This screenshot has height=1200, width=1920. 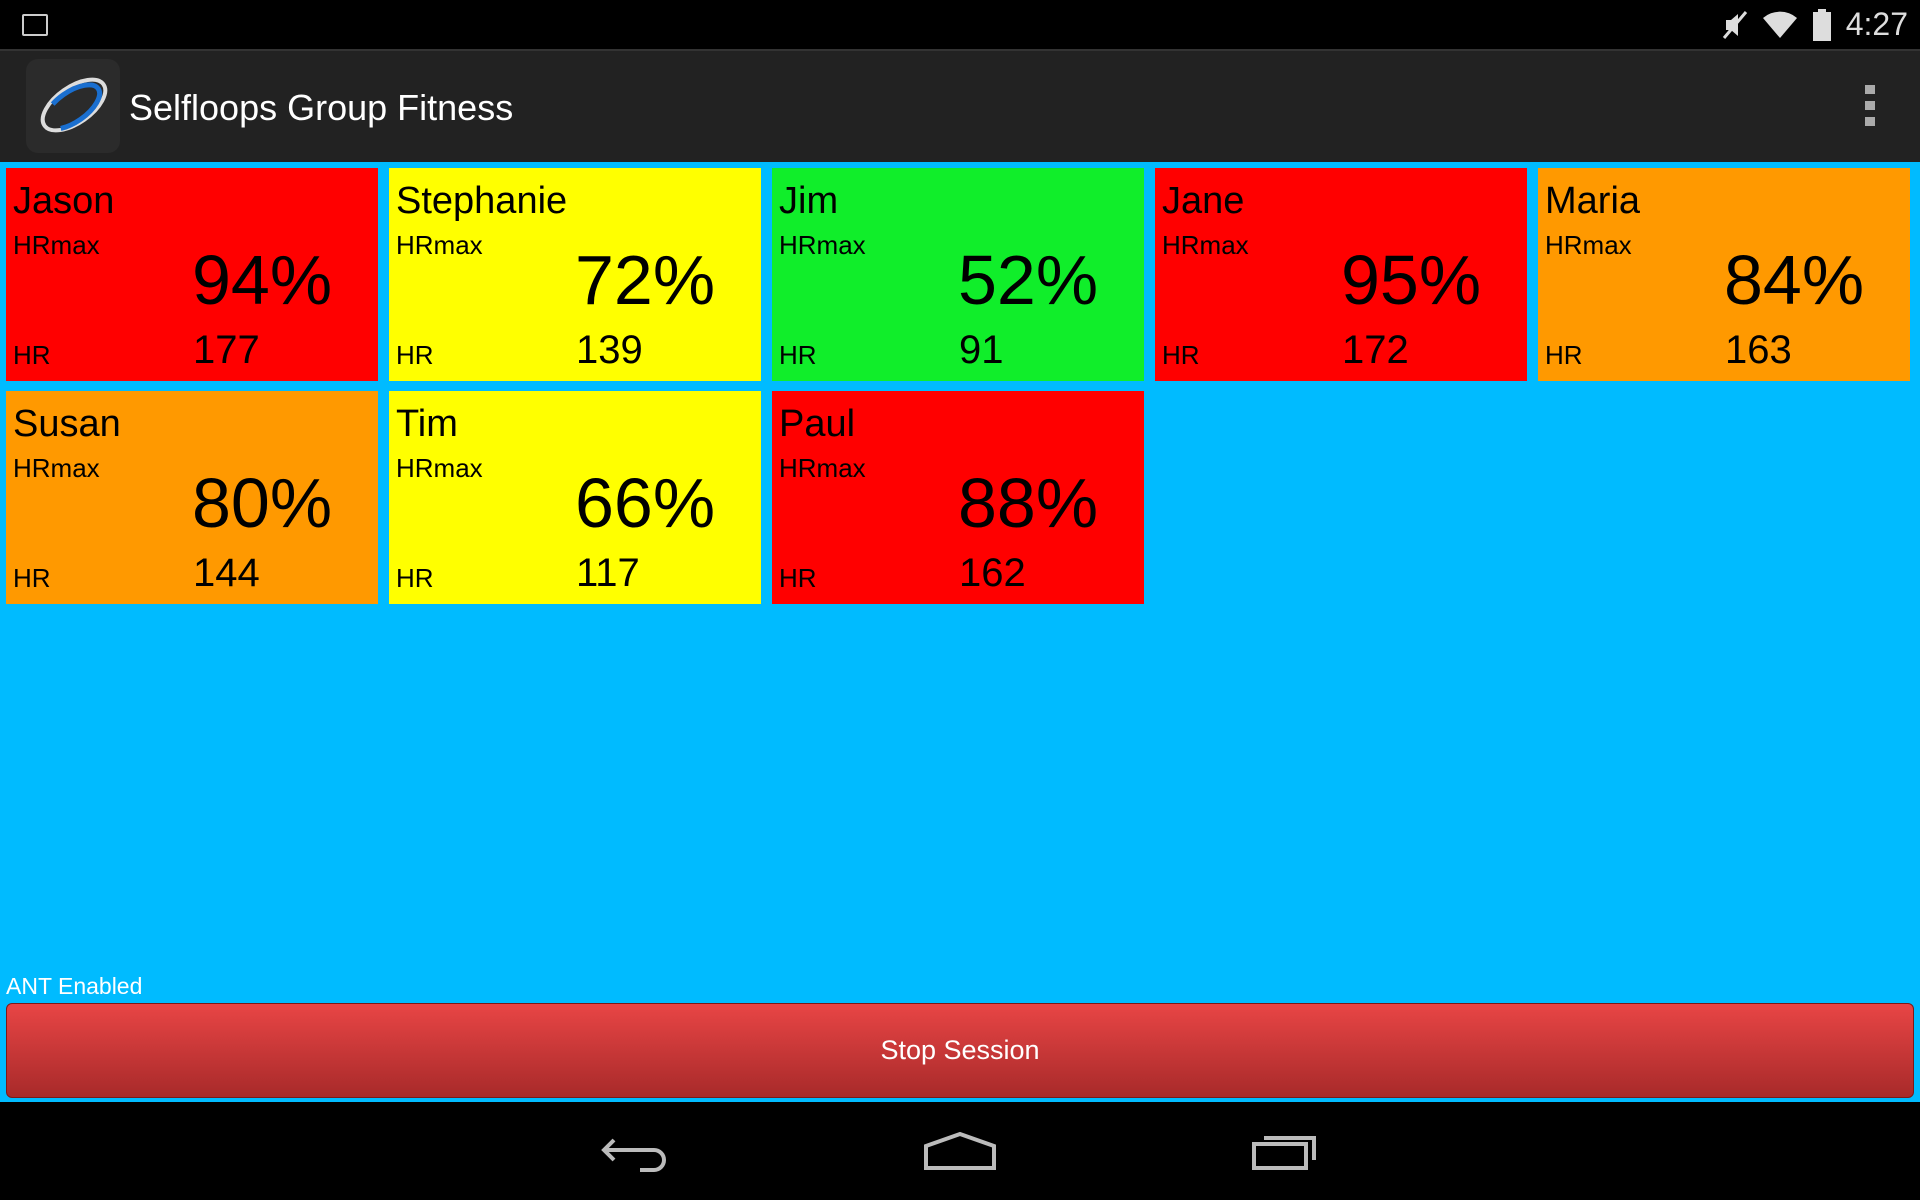 I want to click on heart-rate-value: 162, so click(x=992, y=573).